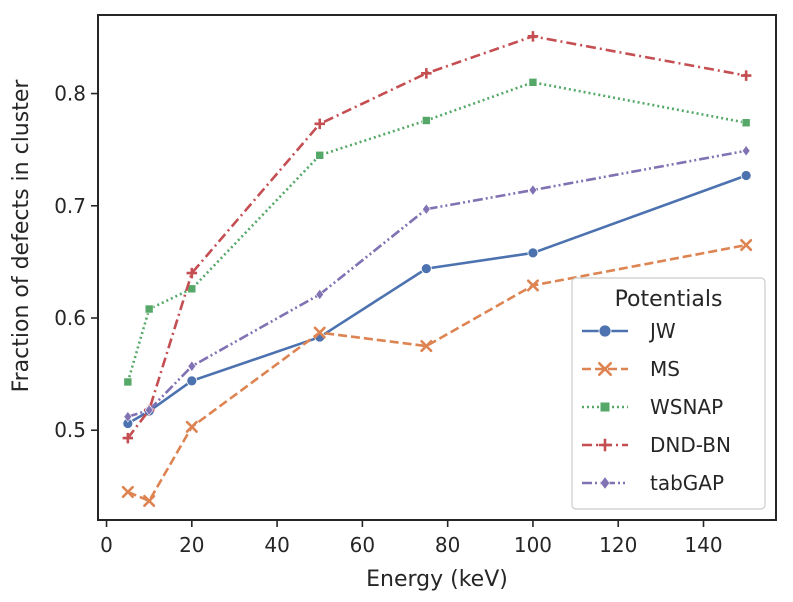 Image resolution: width=793 pixels, height=602 pixels. Describe the element at coordinates (669, 299) in the screenshot. I see `legend-title: Potentials` at that location.